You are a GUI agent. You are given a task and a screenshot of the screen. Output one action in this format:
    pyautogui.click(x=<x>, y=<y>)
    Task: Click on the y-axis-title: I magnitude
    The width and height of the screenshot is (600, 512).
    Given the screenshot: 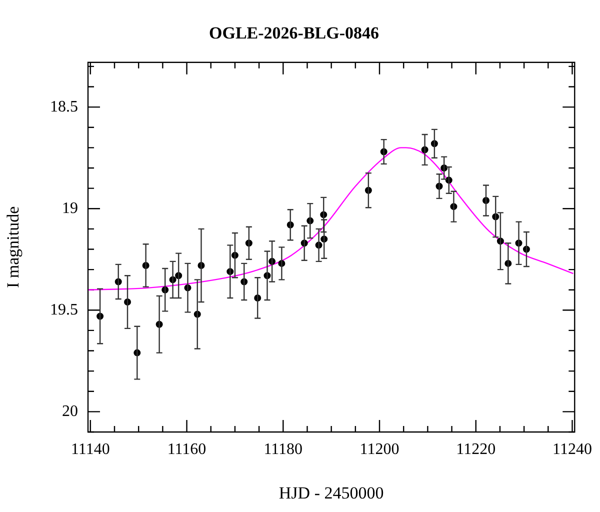 What is the action you would take?
    pyautogui.click(x=13, y=247)
    